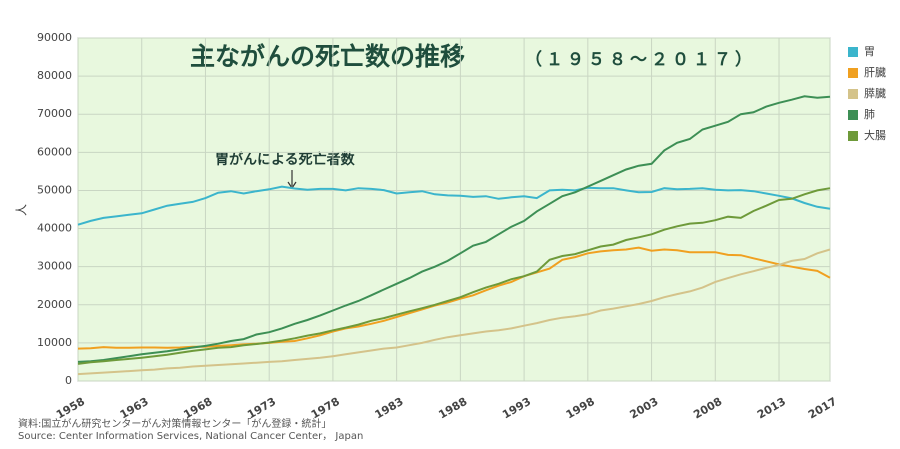 The height and width of the screenshot is (449, 900). I want to click on y-tick-label: 80000, so click(54, 75).